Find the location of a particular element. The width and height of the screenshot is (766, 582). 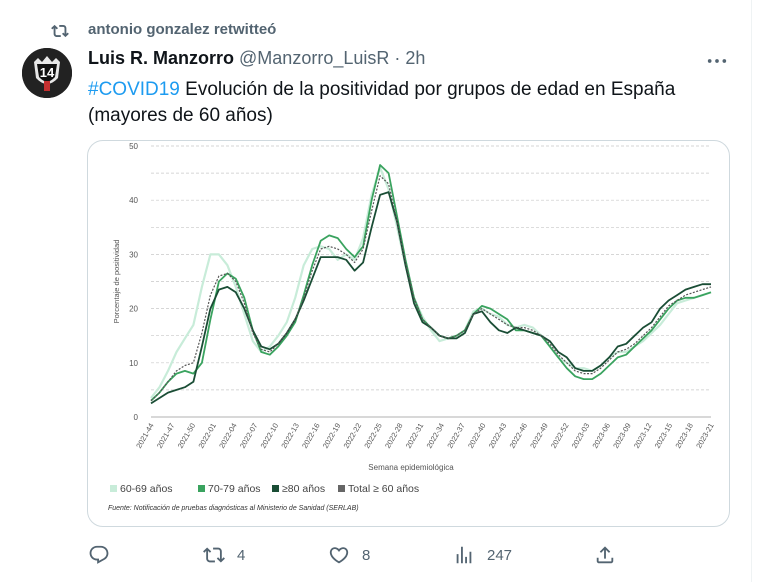

x-tick-label: 2023-09 is located at coordinates (622, 436).